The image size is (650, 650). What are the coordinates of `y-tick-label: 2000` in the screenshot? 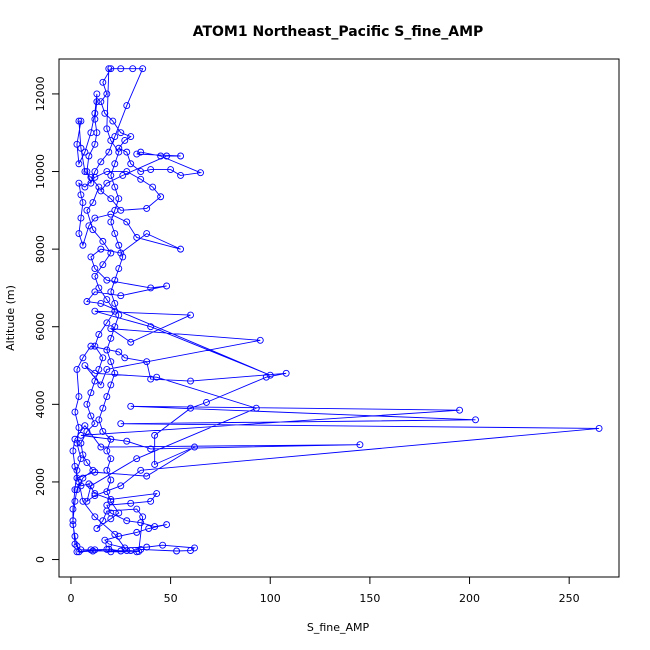 It's located at (40, 482).